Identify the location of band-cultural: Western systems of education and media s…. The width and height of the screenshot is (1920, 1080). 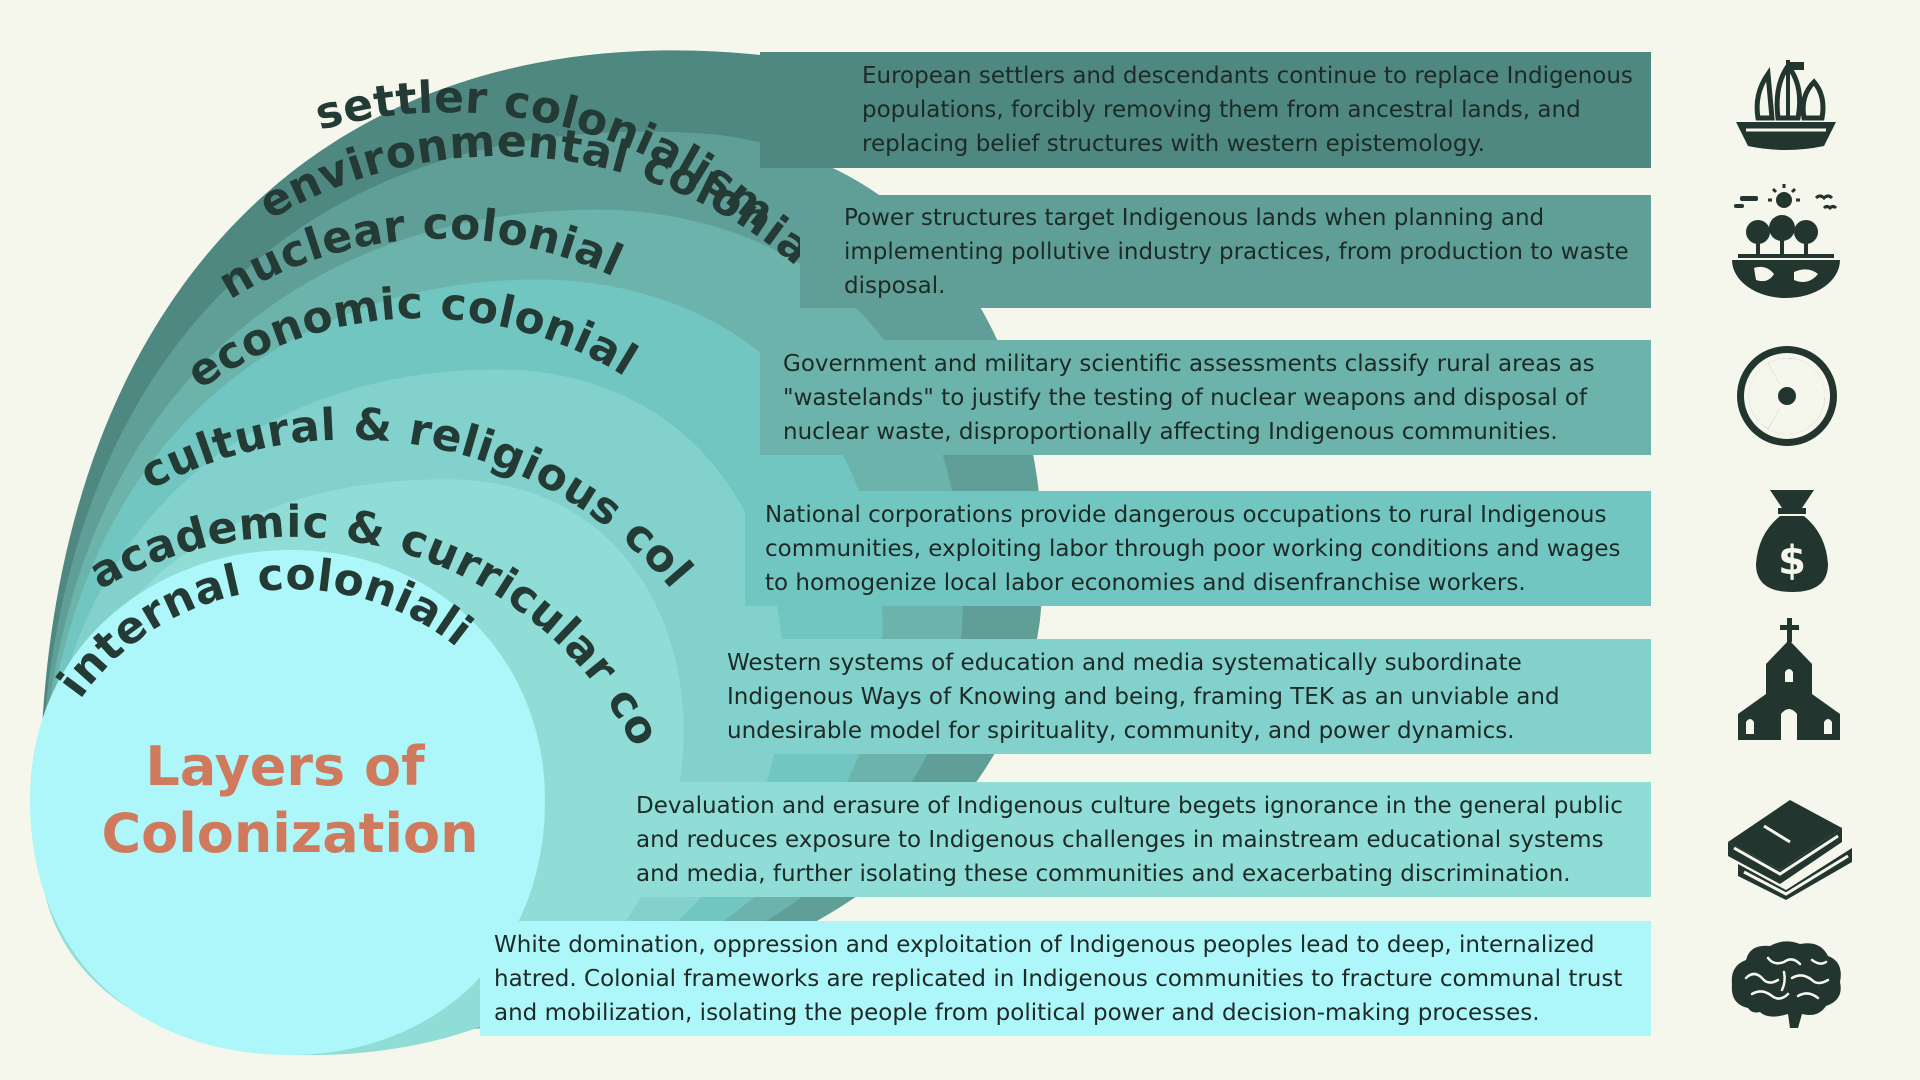
(1180, 696).